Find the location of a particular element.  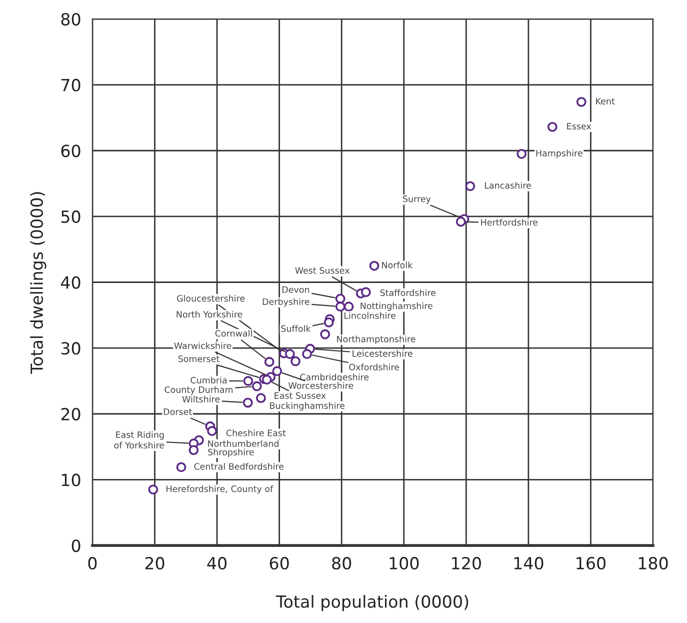

annotation: Northumberland is located at coordinates (243, 443).